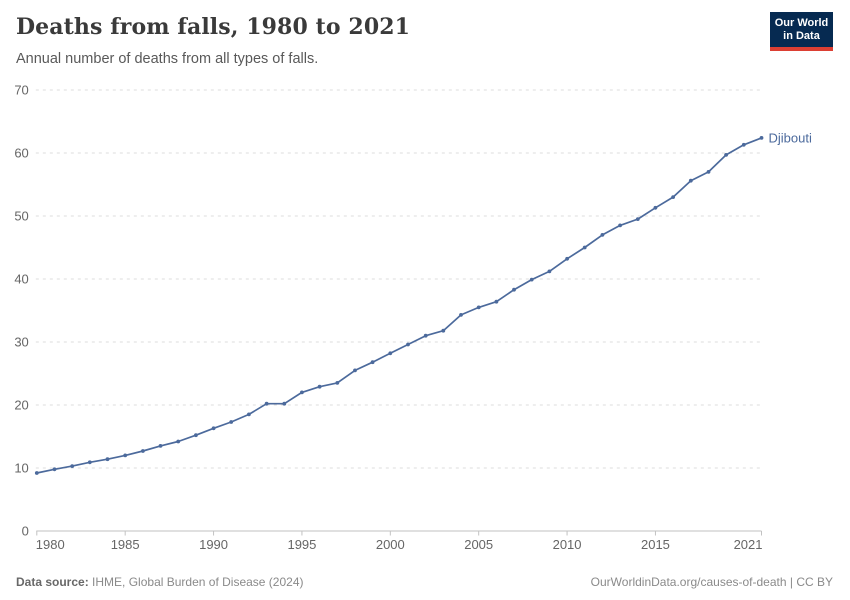 The width and height of the screenshot is (850, 600). What do you see at coordinates (748, 544) in the screenshot?
I see `x-tick-label: 2021` at bounding box center [748, 544].